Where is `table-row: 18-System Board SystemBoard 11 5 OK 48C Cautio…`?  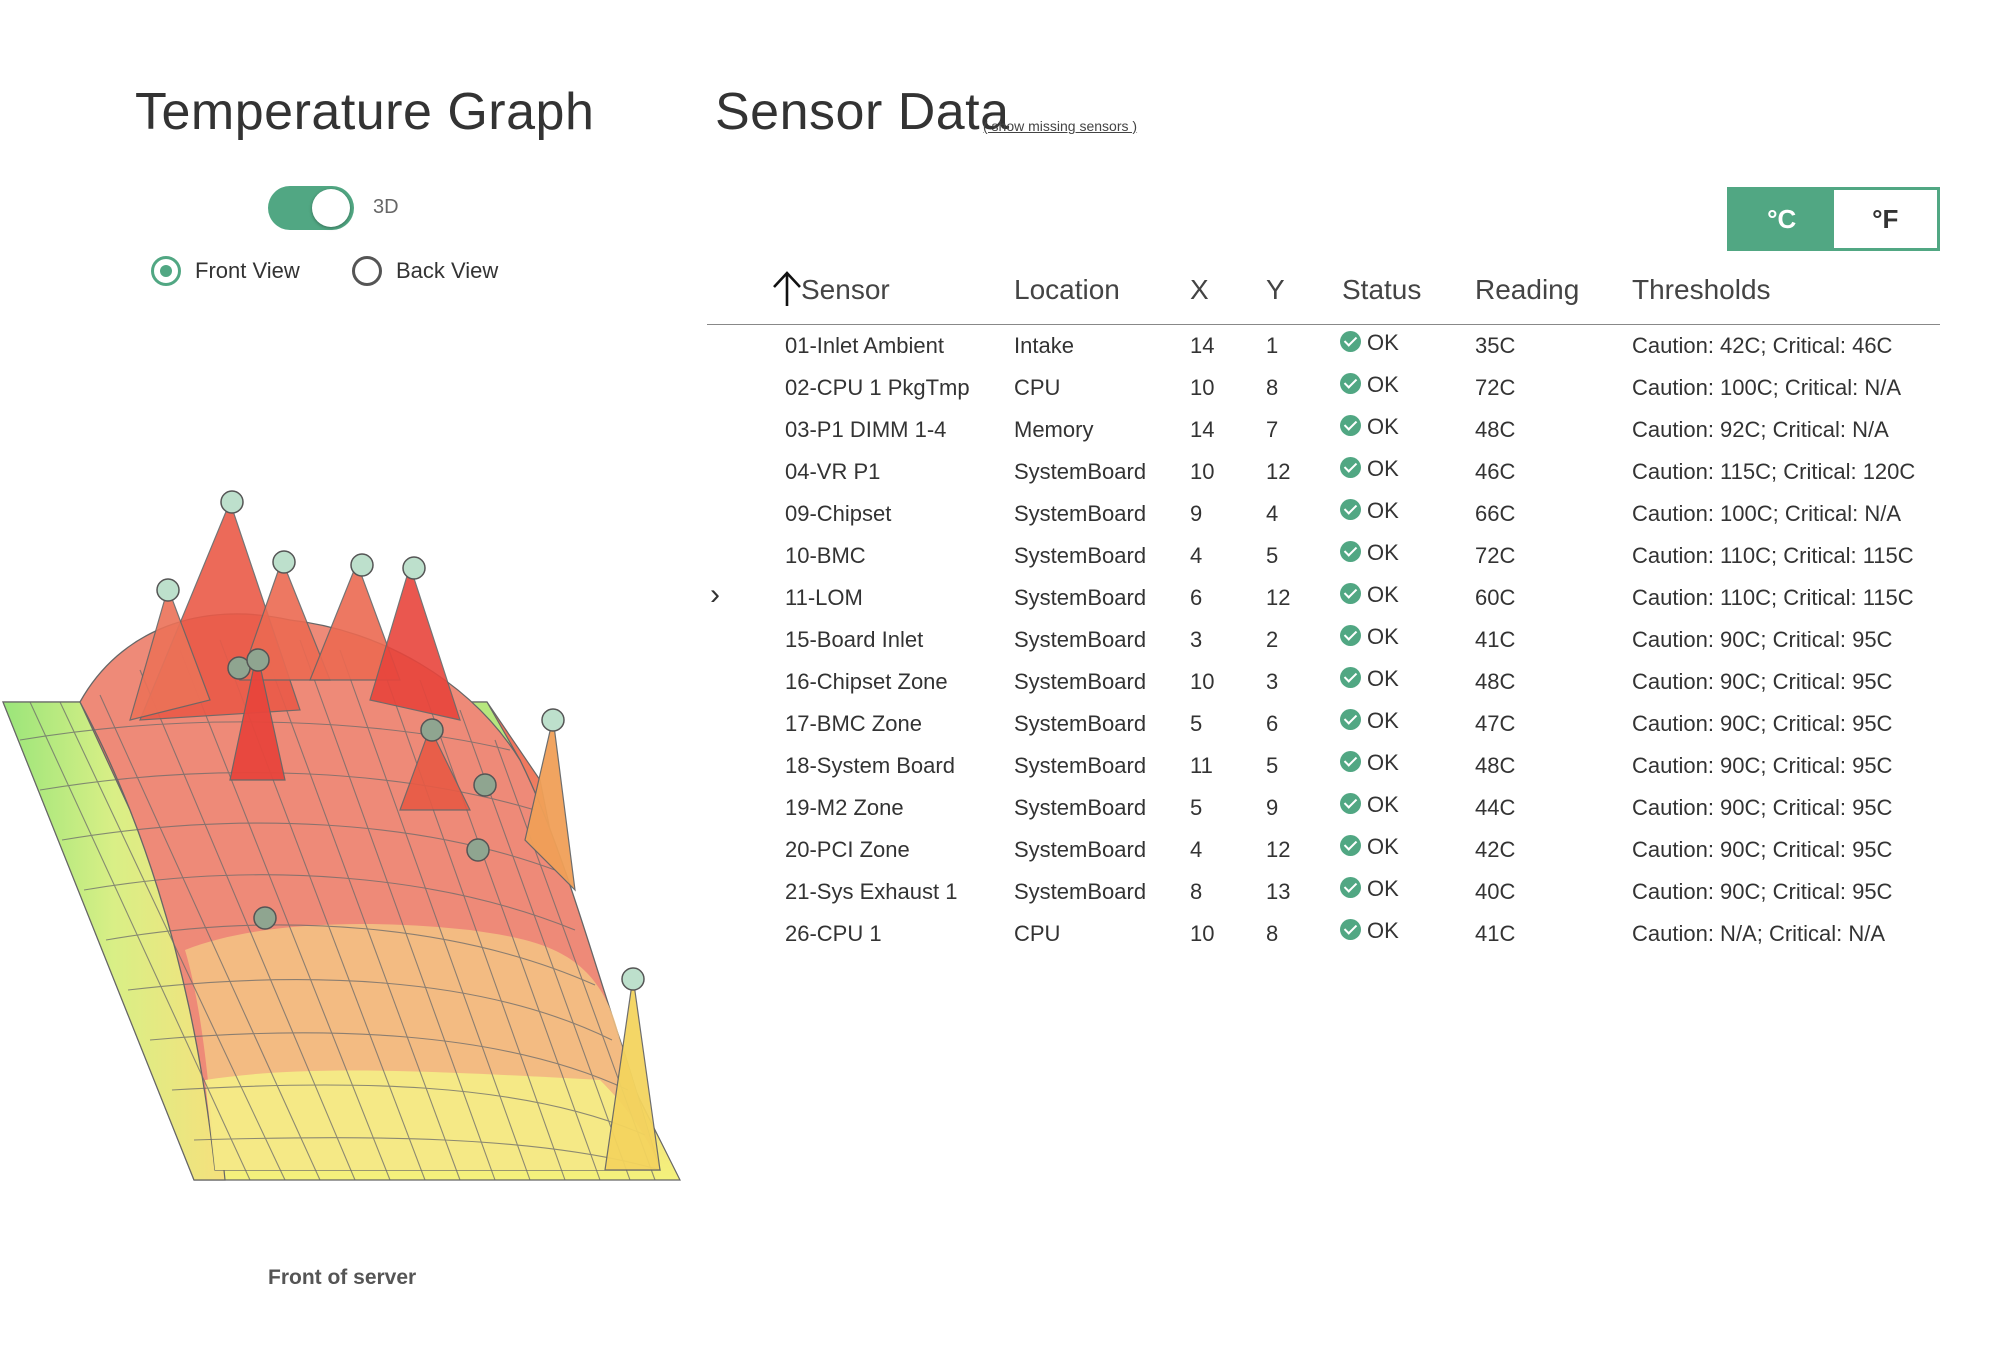
table-row: 18-System Board SystemBoard 11 5 OK 48C Cautio… is located at coordinates (1323, 766).